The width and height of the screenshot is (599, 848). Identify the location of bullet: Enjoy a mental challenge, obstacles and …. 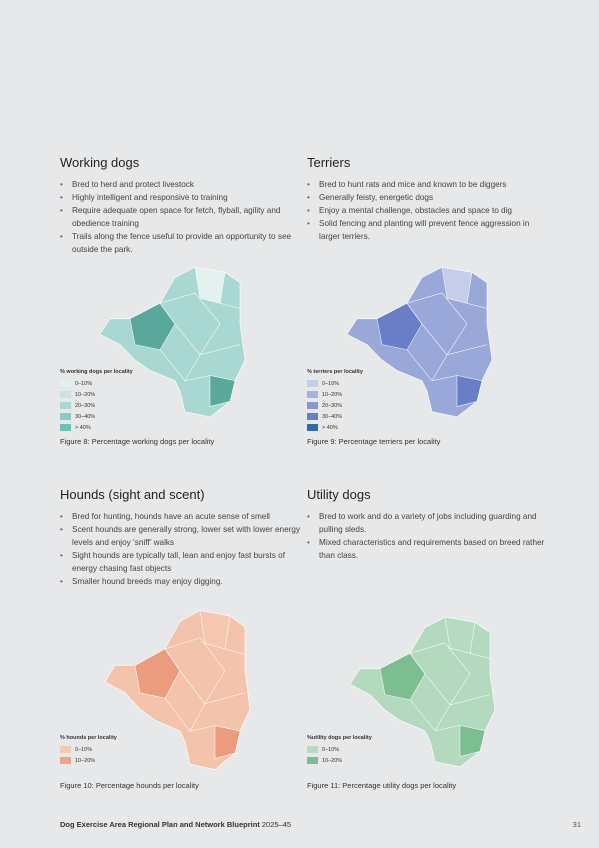
(429, 210).